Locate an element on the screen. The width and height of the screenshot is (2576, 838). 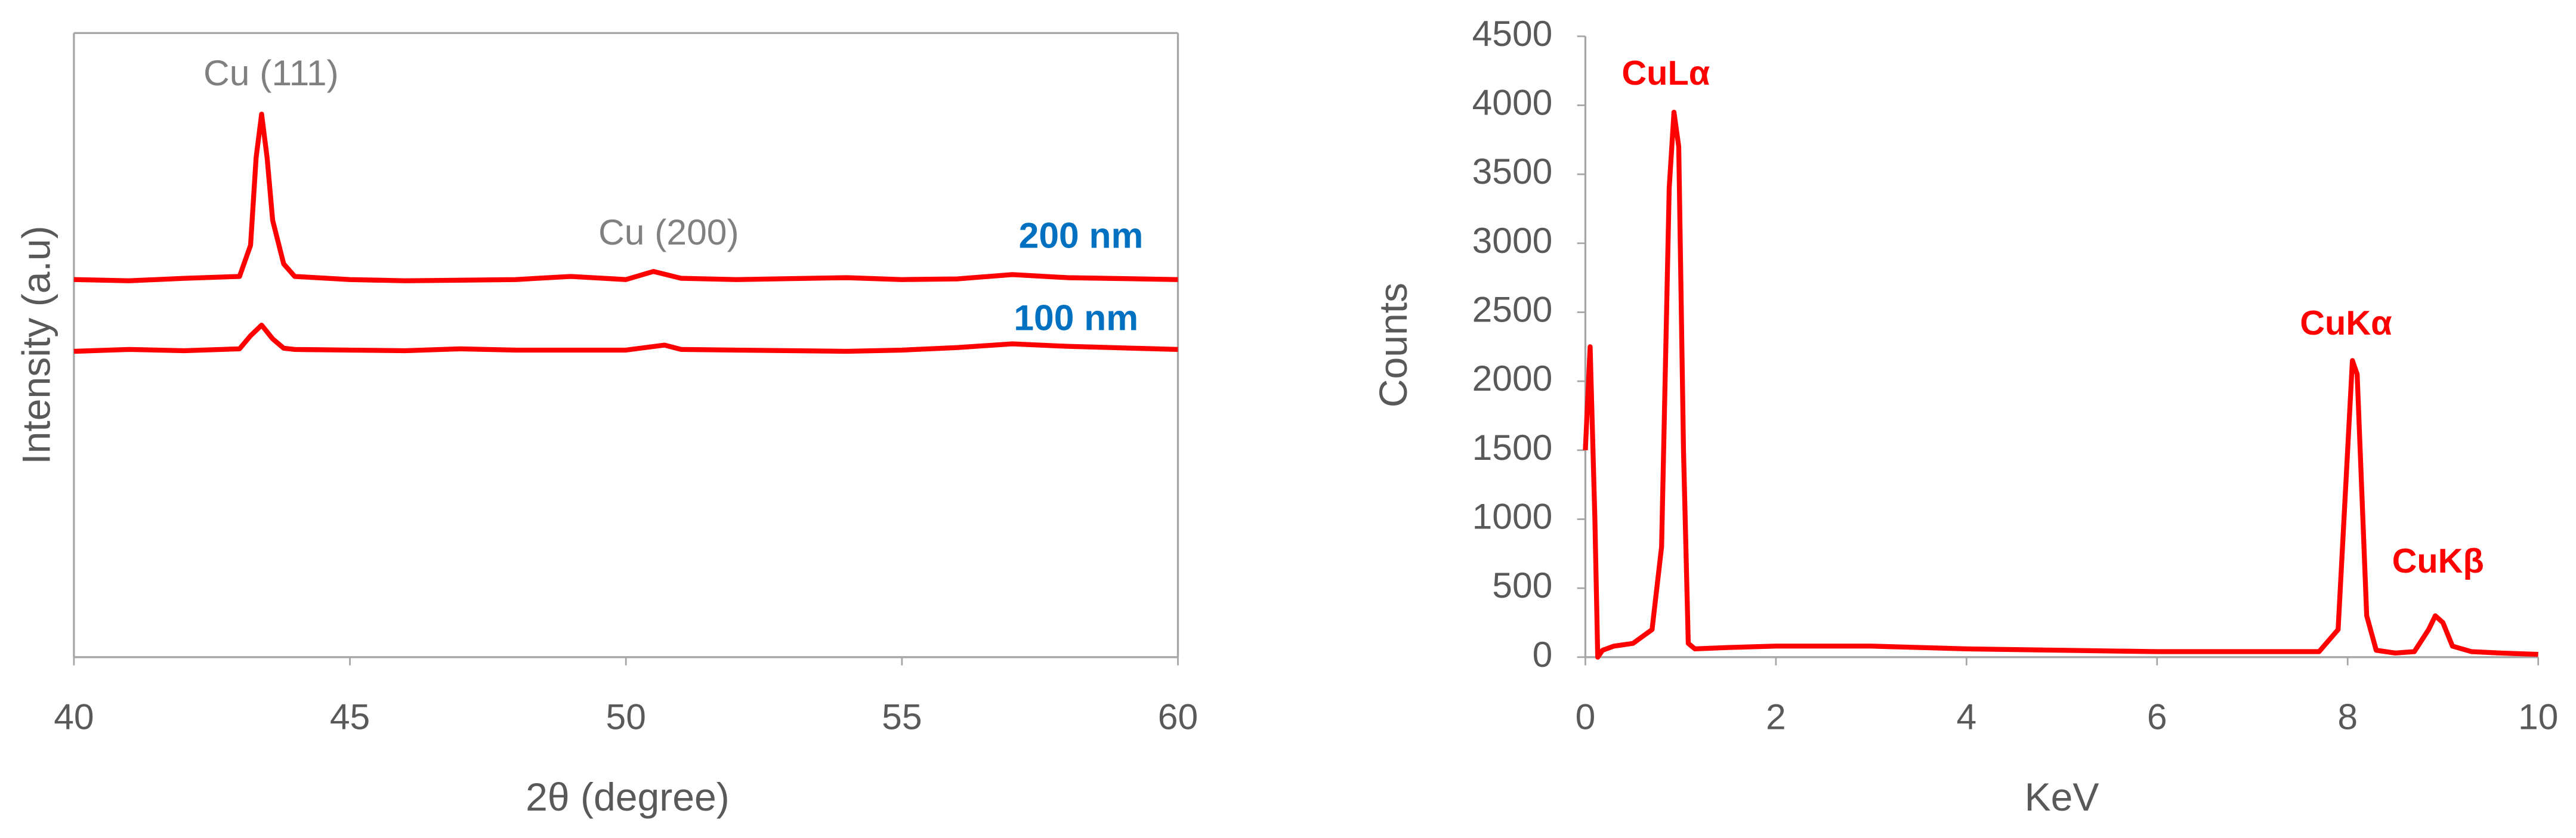
x-tick-label: 8 is located at coordinates (2347, 716).